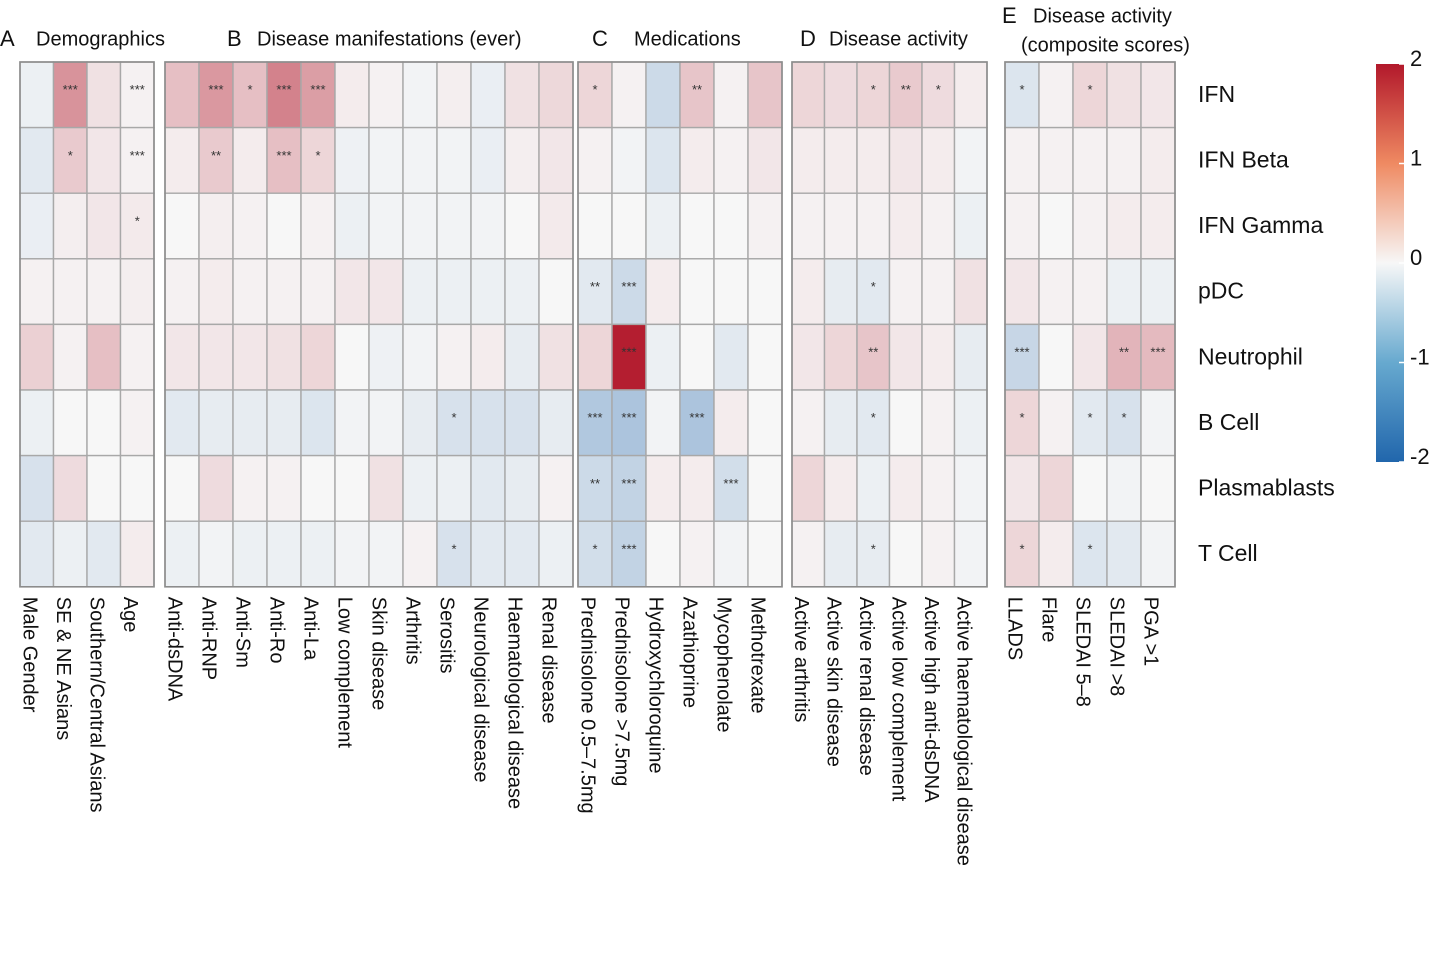 Image resolution: width=1436 pixels, height=953 pixels. Describe the element at coordinates (1221, 291) in the screenshot. I see `row-label: pDC` at that location.